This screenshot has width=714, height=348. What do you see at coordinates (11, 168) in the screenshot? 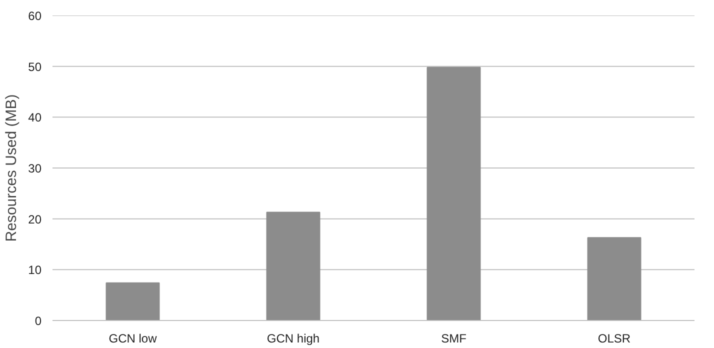
I see `y-axis-title: Resources Used (MB)` at bounding box center [11, 168].